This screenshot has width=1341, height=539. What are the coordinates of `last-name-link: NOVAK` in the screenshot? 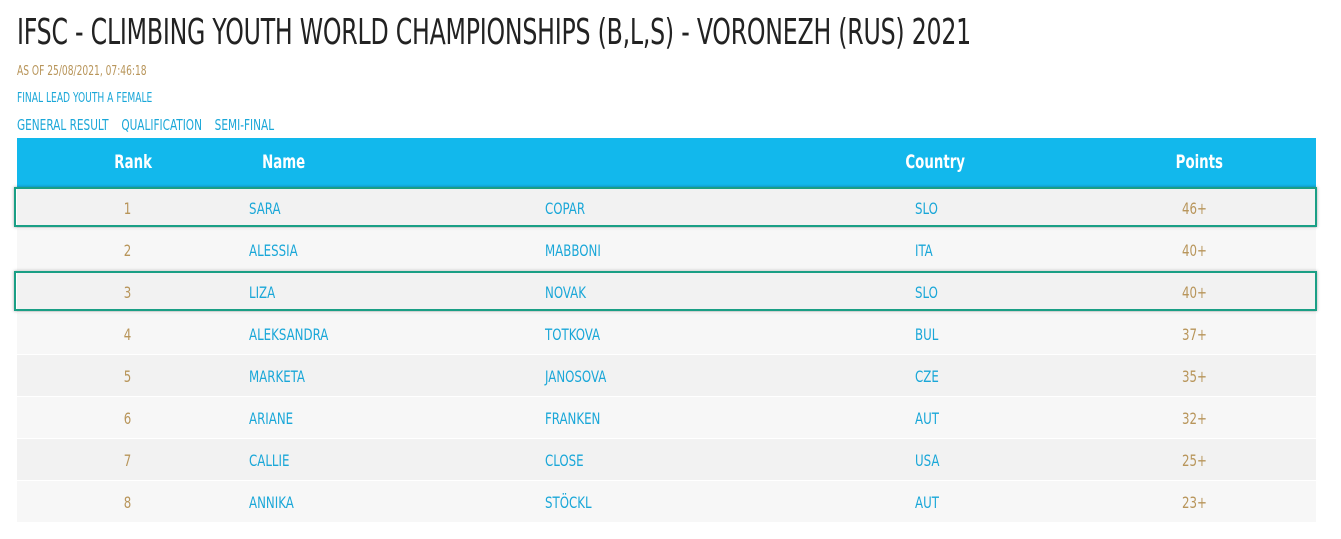 It's located at (565, 292).